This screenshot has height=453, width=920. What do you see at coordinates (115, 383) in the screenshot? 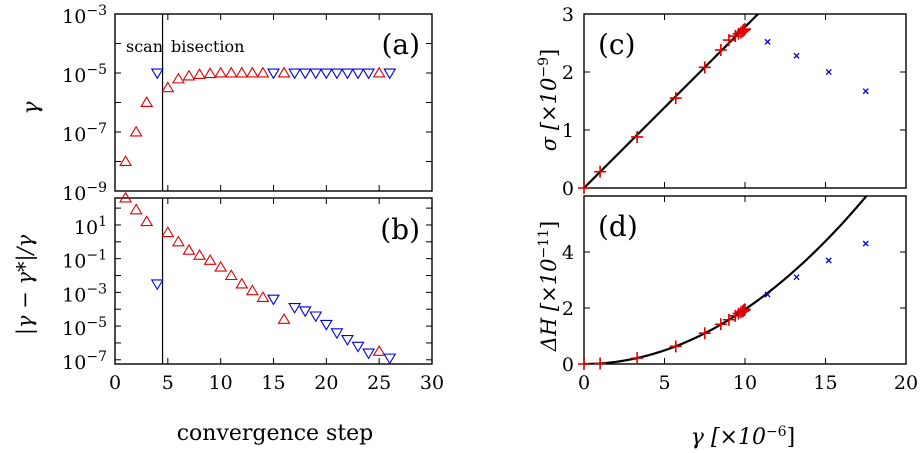
I see `x-tick-label: 0` at bounding box center [115, 383].